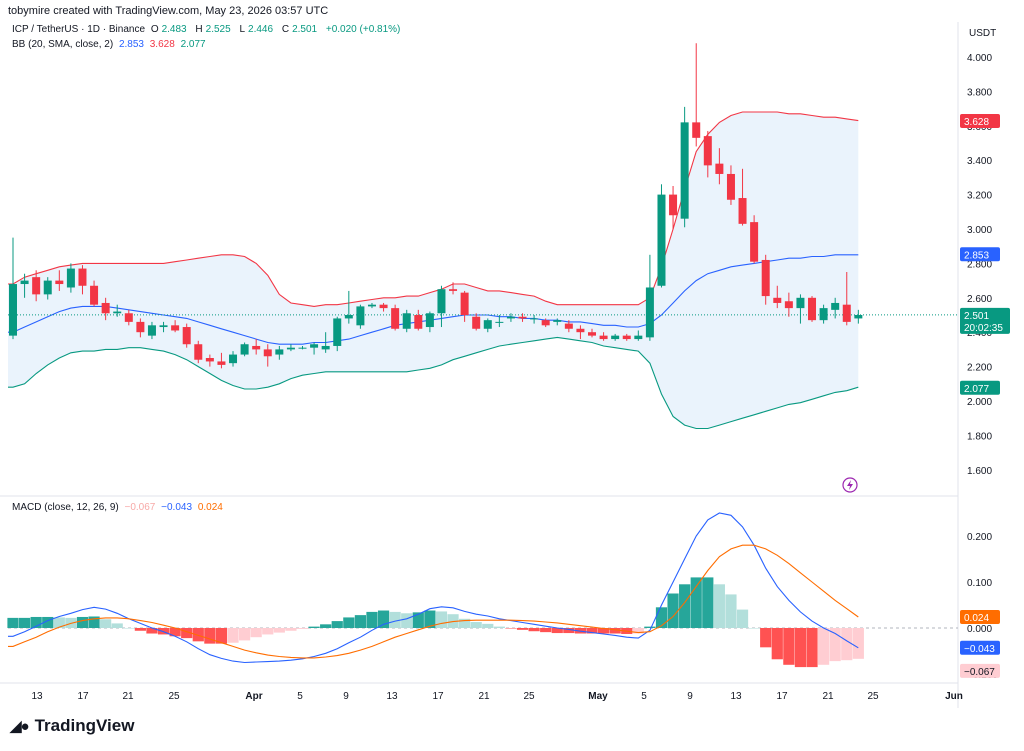 This screenshot has width=1024, height=751. I want to click on signal-line, so click(433, 601).